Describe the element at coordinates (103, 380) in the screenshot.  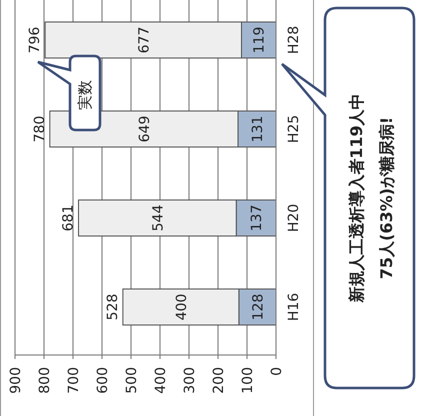
I see `x-tick-label: 600` at that location.